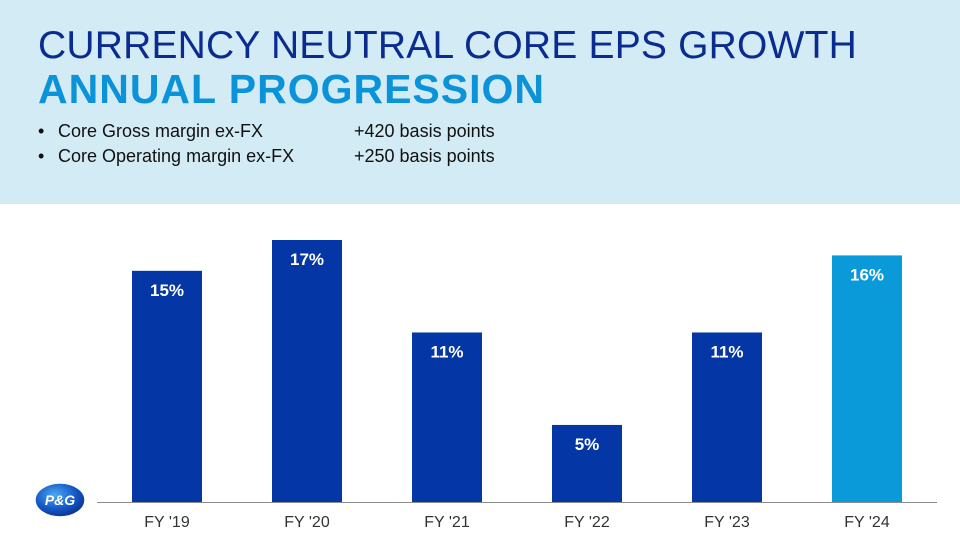 This screenshot has width=960, height=540. Describe the element at coordinates (726, 351) in the screenshot. I see `data-label-4: 11%` at that location.